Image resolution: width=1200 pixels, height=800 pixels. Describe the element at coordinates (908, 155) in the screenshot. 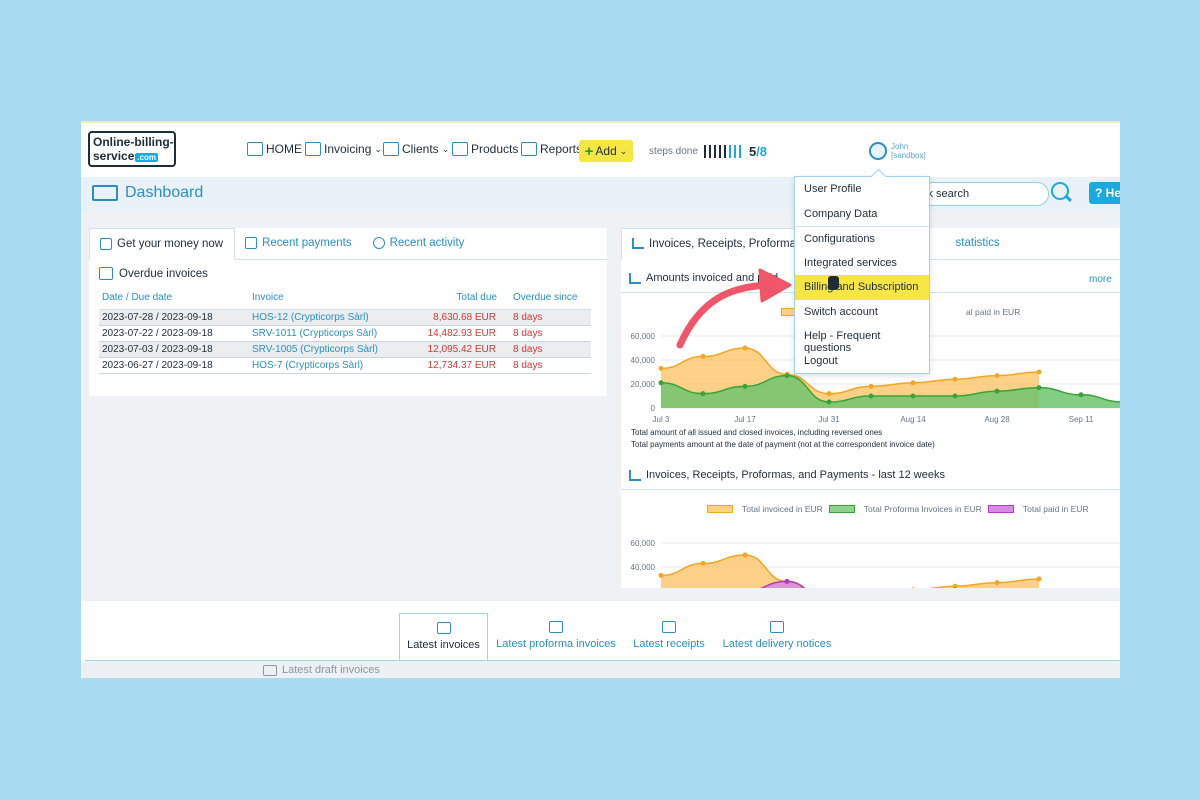

I see `user-env: [sandbox]` at that location.